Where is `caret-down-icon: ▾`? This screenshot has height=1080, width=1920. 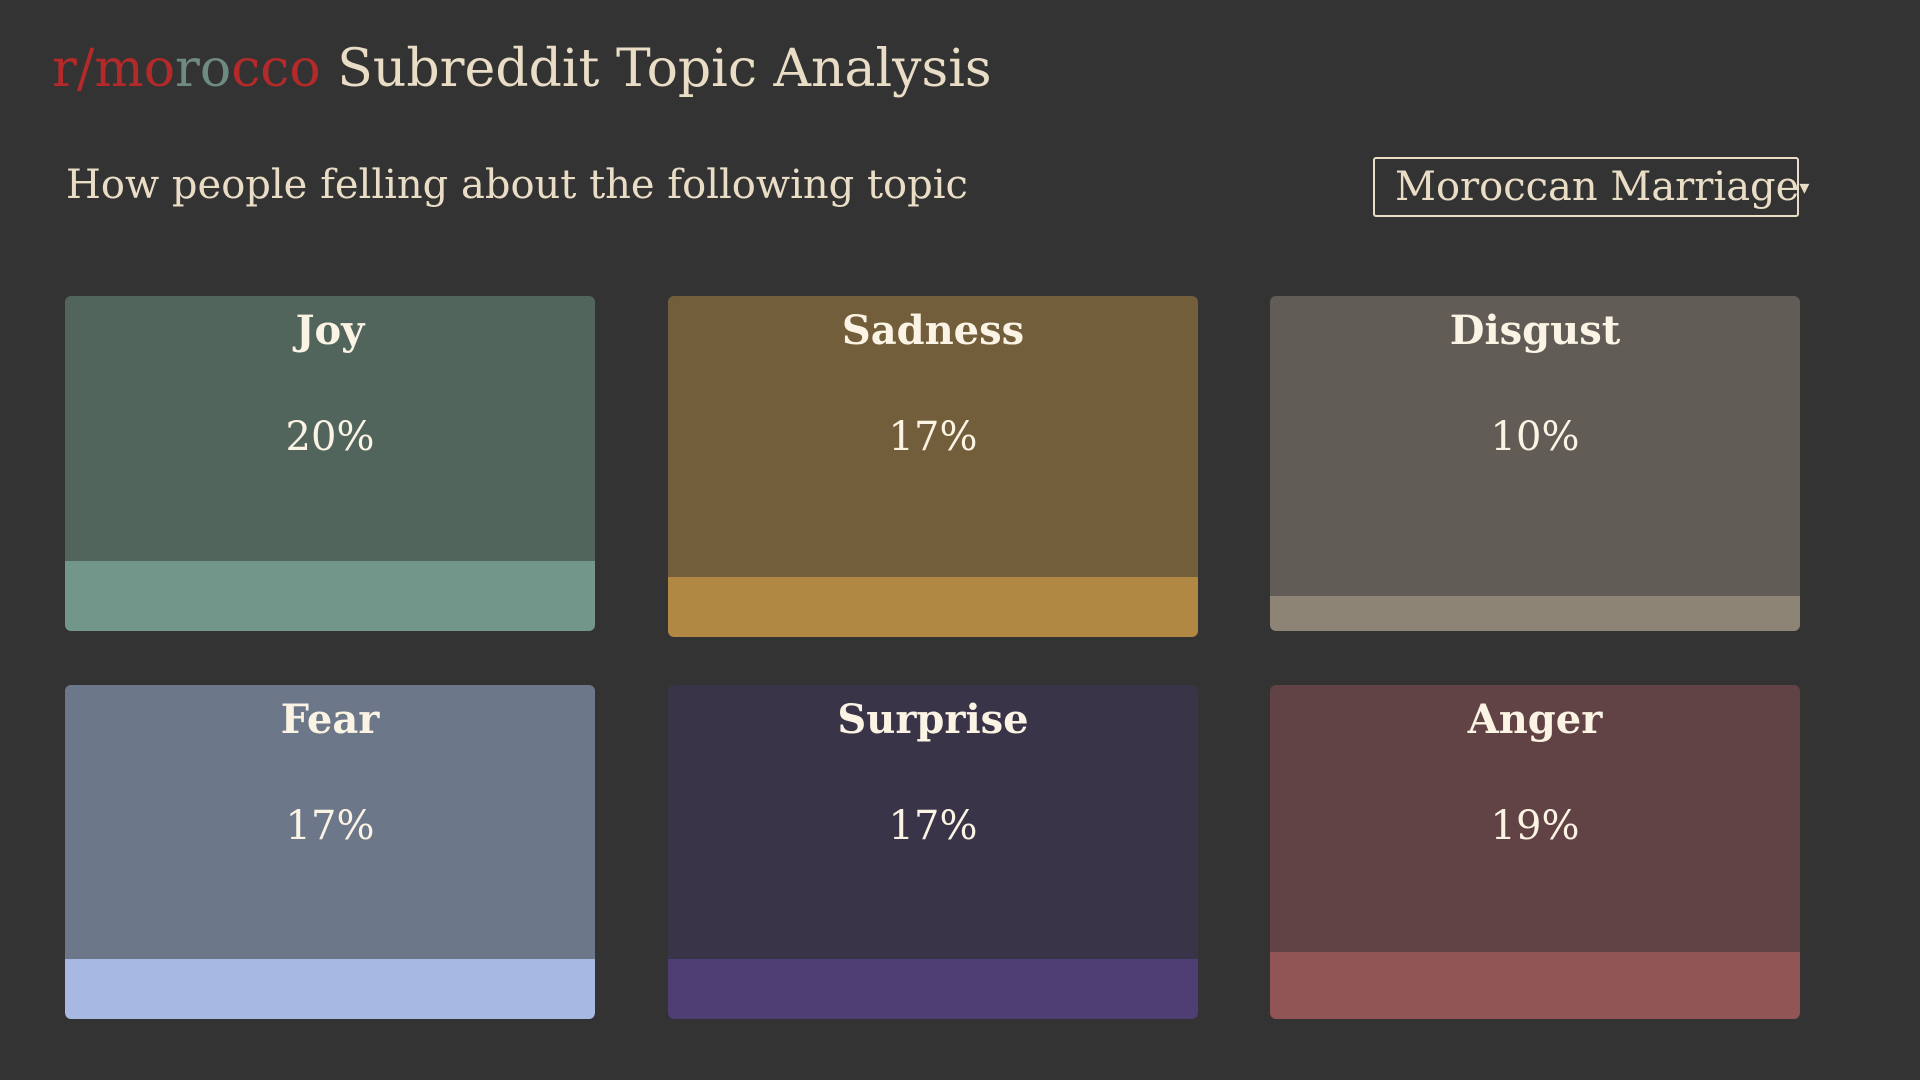
caret-down-icon: ▾ is located at coordinates (1804, 187).